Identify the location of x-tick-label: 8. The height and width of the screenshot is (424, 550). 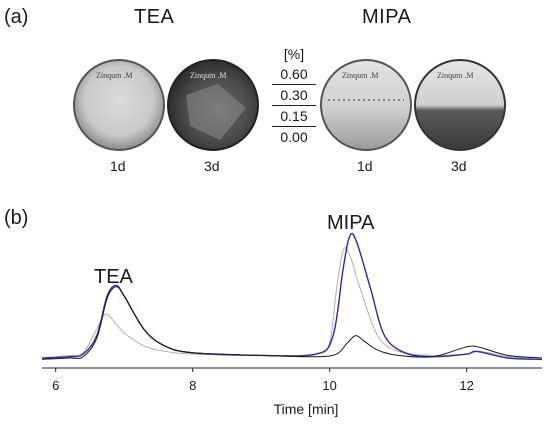
(192, 385).